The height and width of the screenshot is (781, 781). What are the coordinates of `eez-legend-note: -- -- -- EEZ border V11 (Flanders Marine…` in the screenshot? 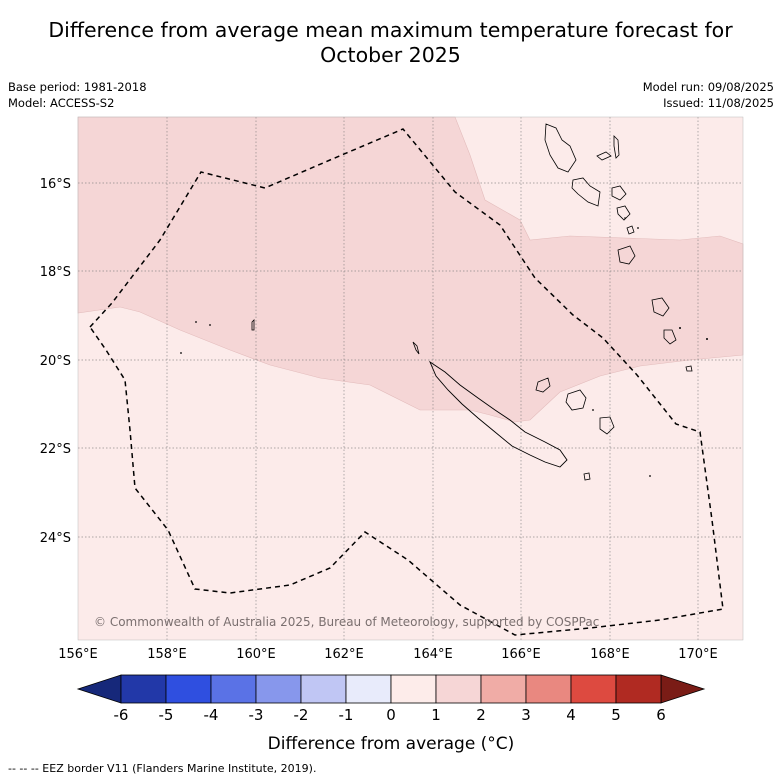 It's located at (162, 768).